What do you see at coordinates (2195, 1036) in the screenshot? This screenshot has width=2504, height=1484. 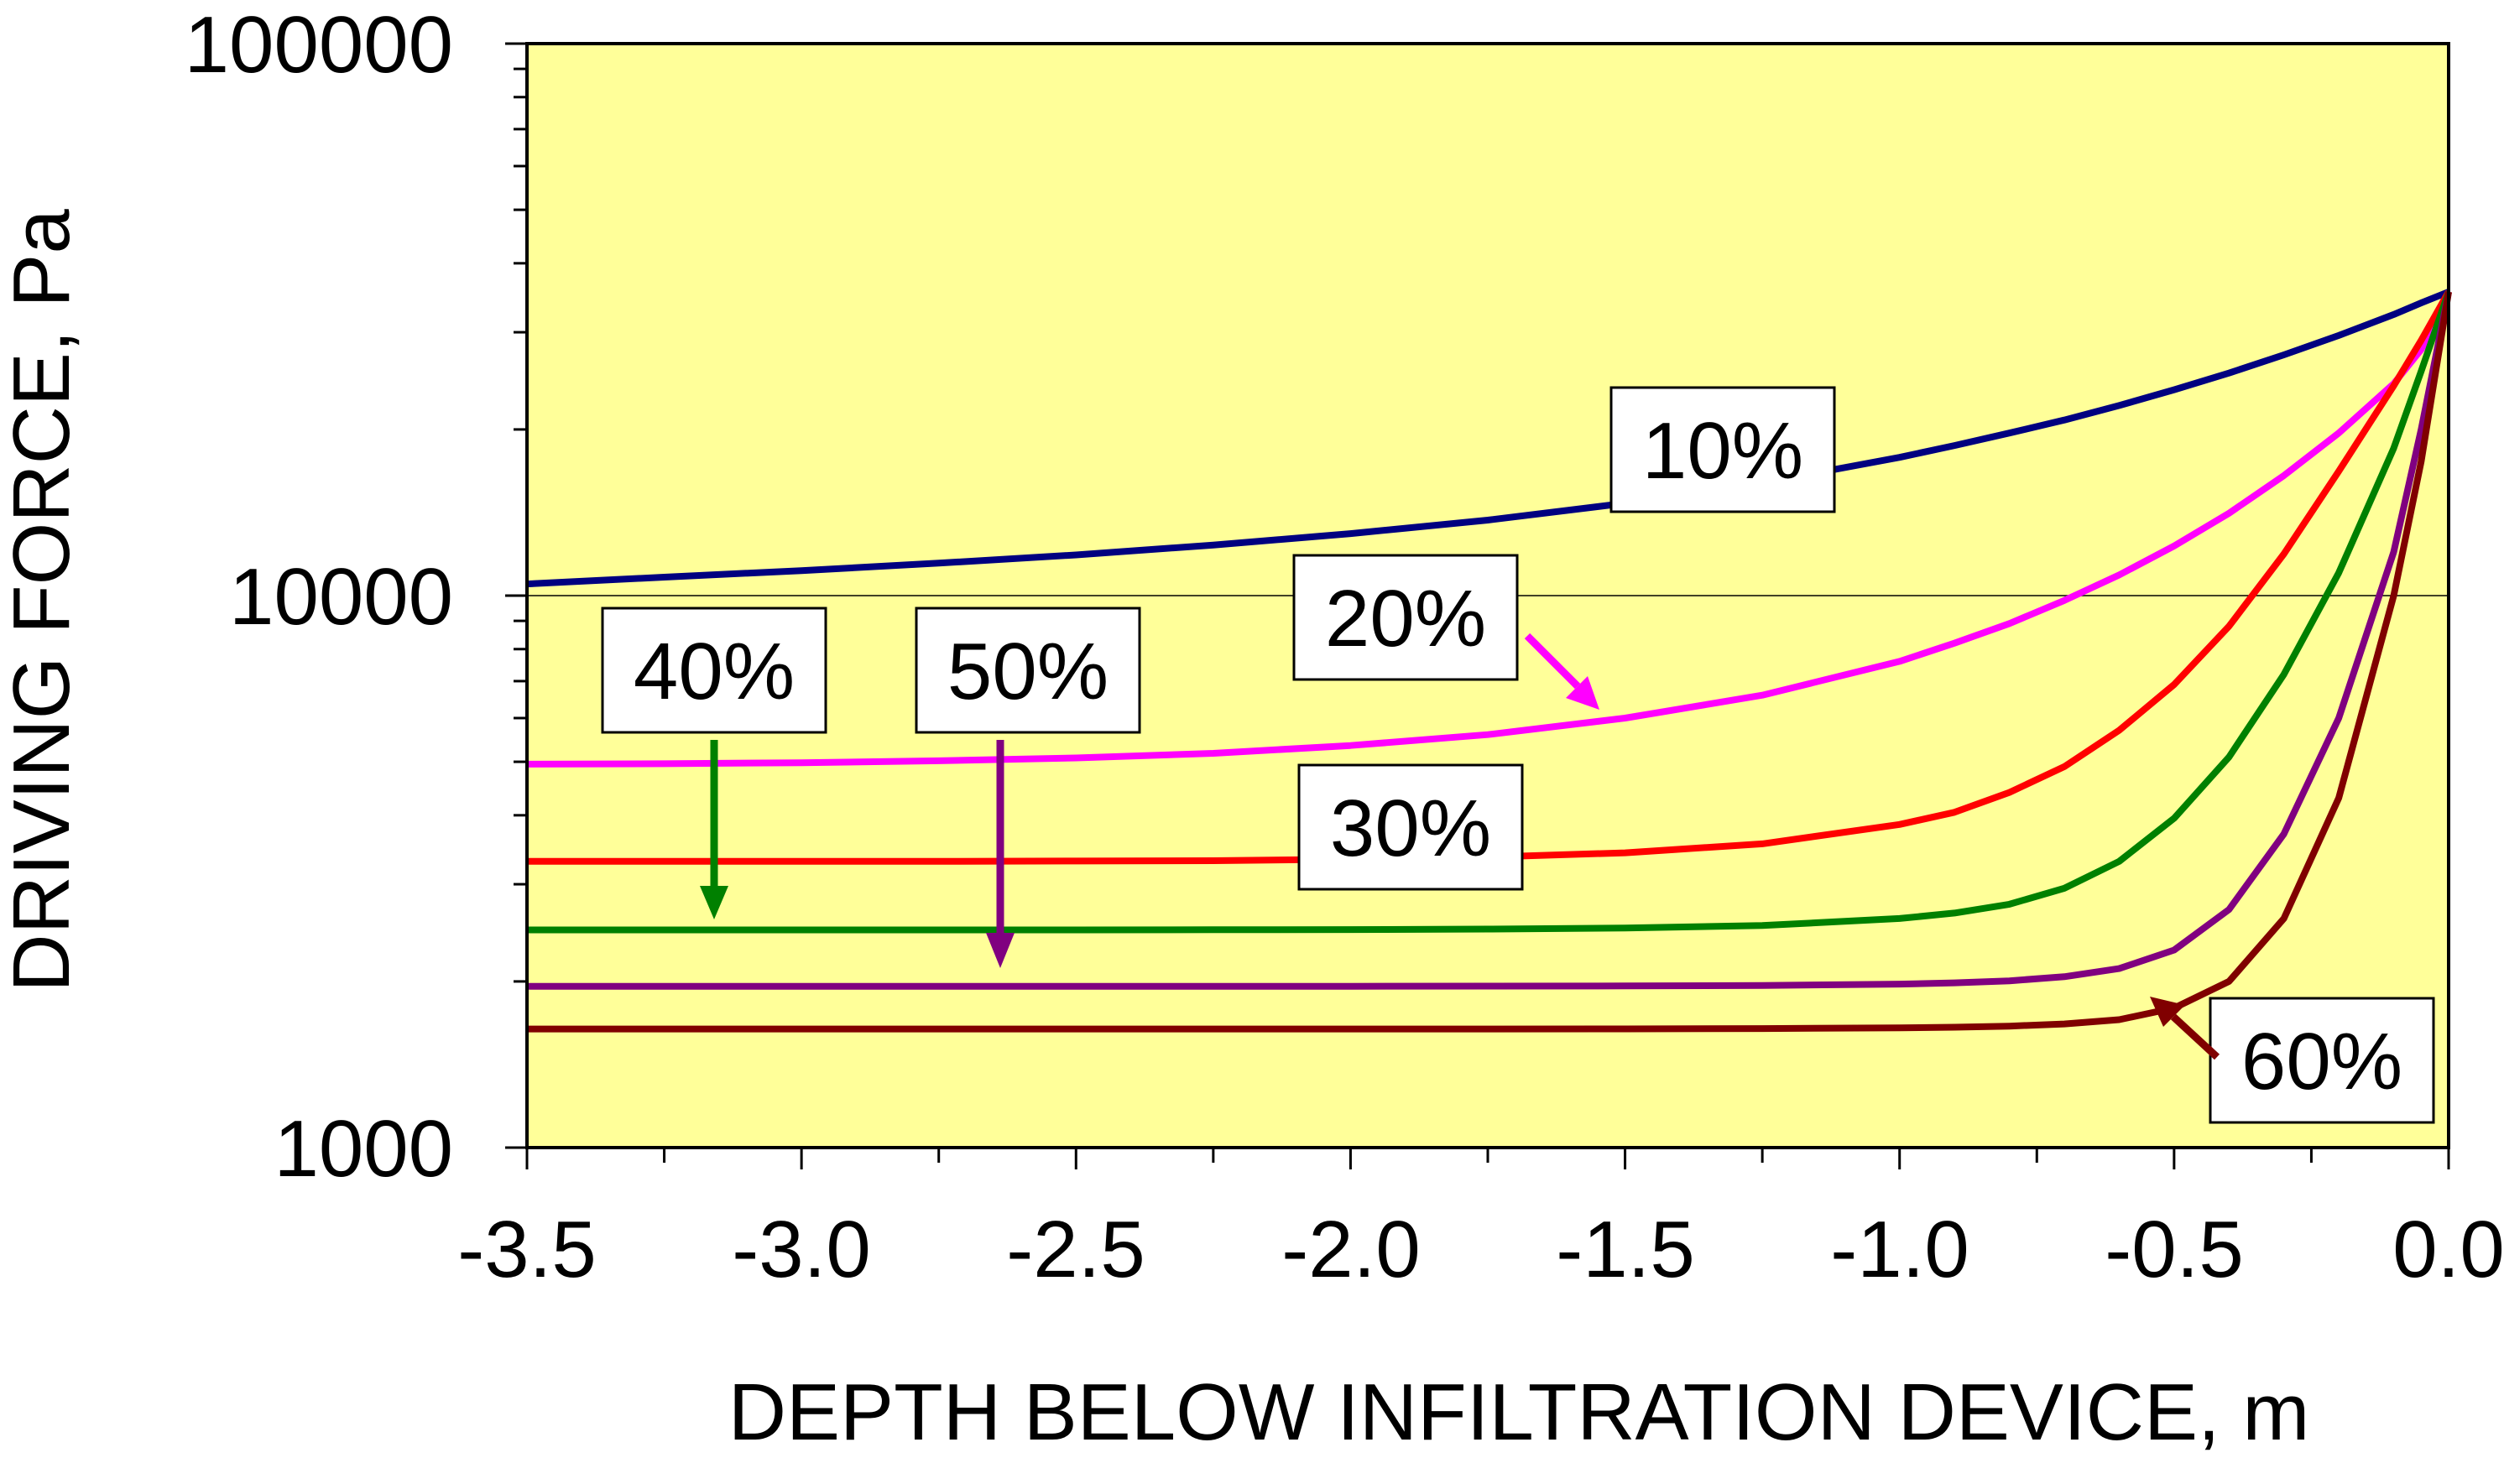 I see `arrow-60pct-shaft` at bounding box center [2195, 1036].